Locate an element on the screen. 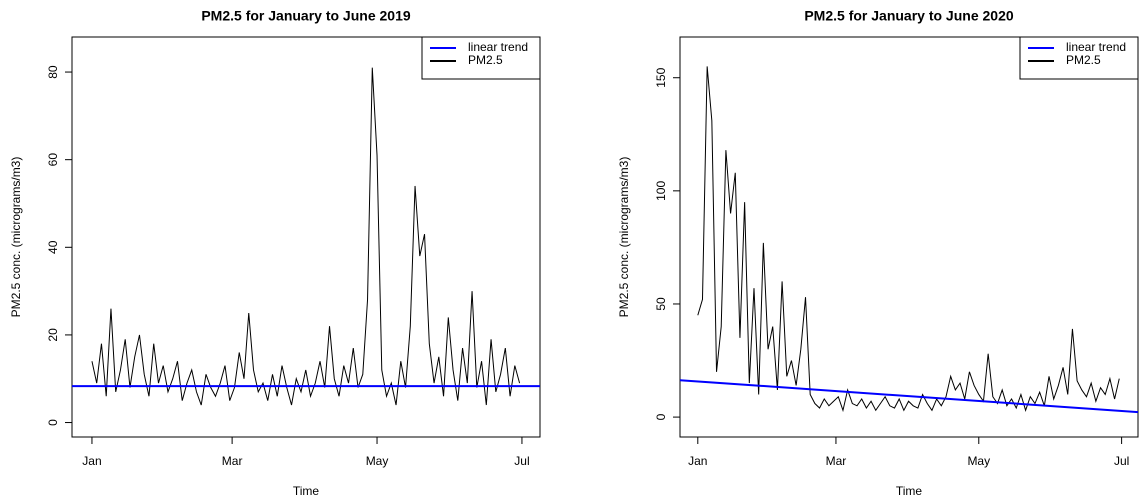 Image resolution: width=1139 pixels, height=503 pixels. y-tick-label: 40 is located at coordinates (53, 247).